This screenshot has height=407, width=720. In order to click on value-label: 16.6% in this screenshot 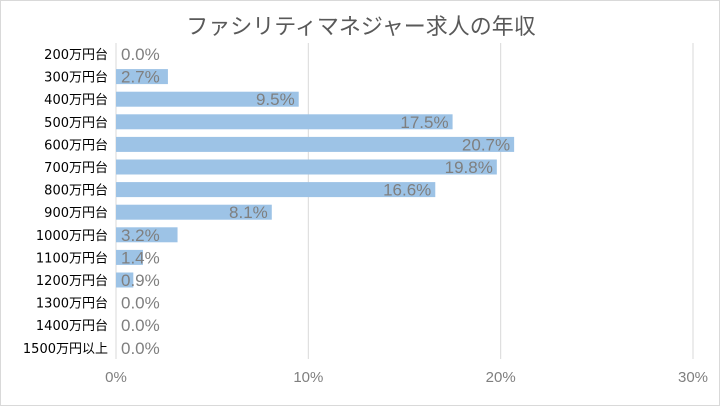, I will do `click(407, 190)`.